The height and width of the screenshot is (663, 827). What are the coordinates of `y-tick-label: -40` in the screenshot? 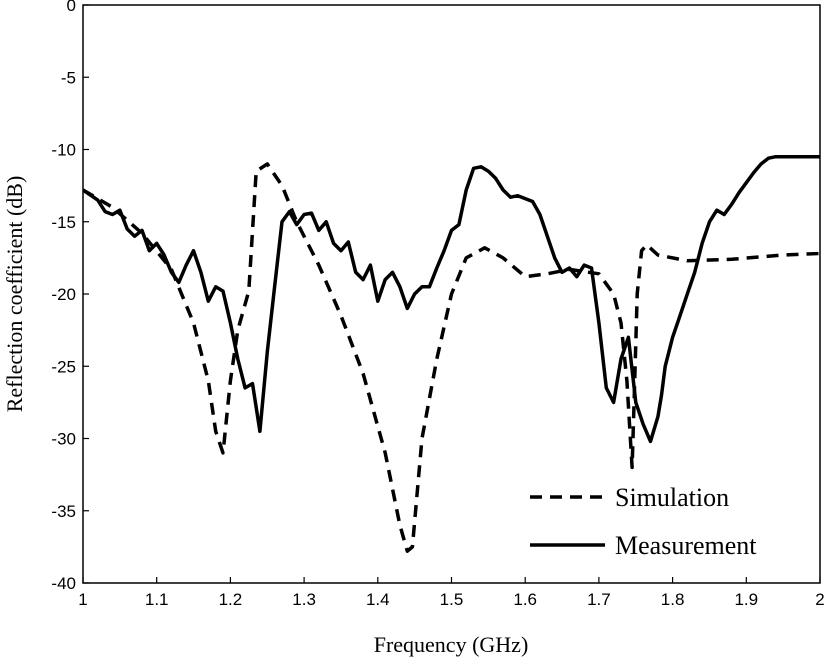 It's located at (63, 583).